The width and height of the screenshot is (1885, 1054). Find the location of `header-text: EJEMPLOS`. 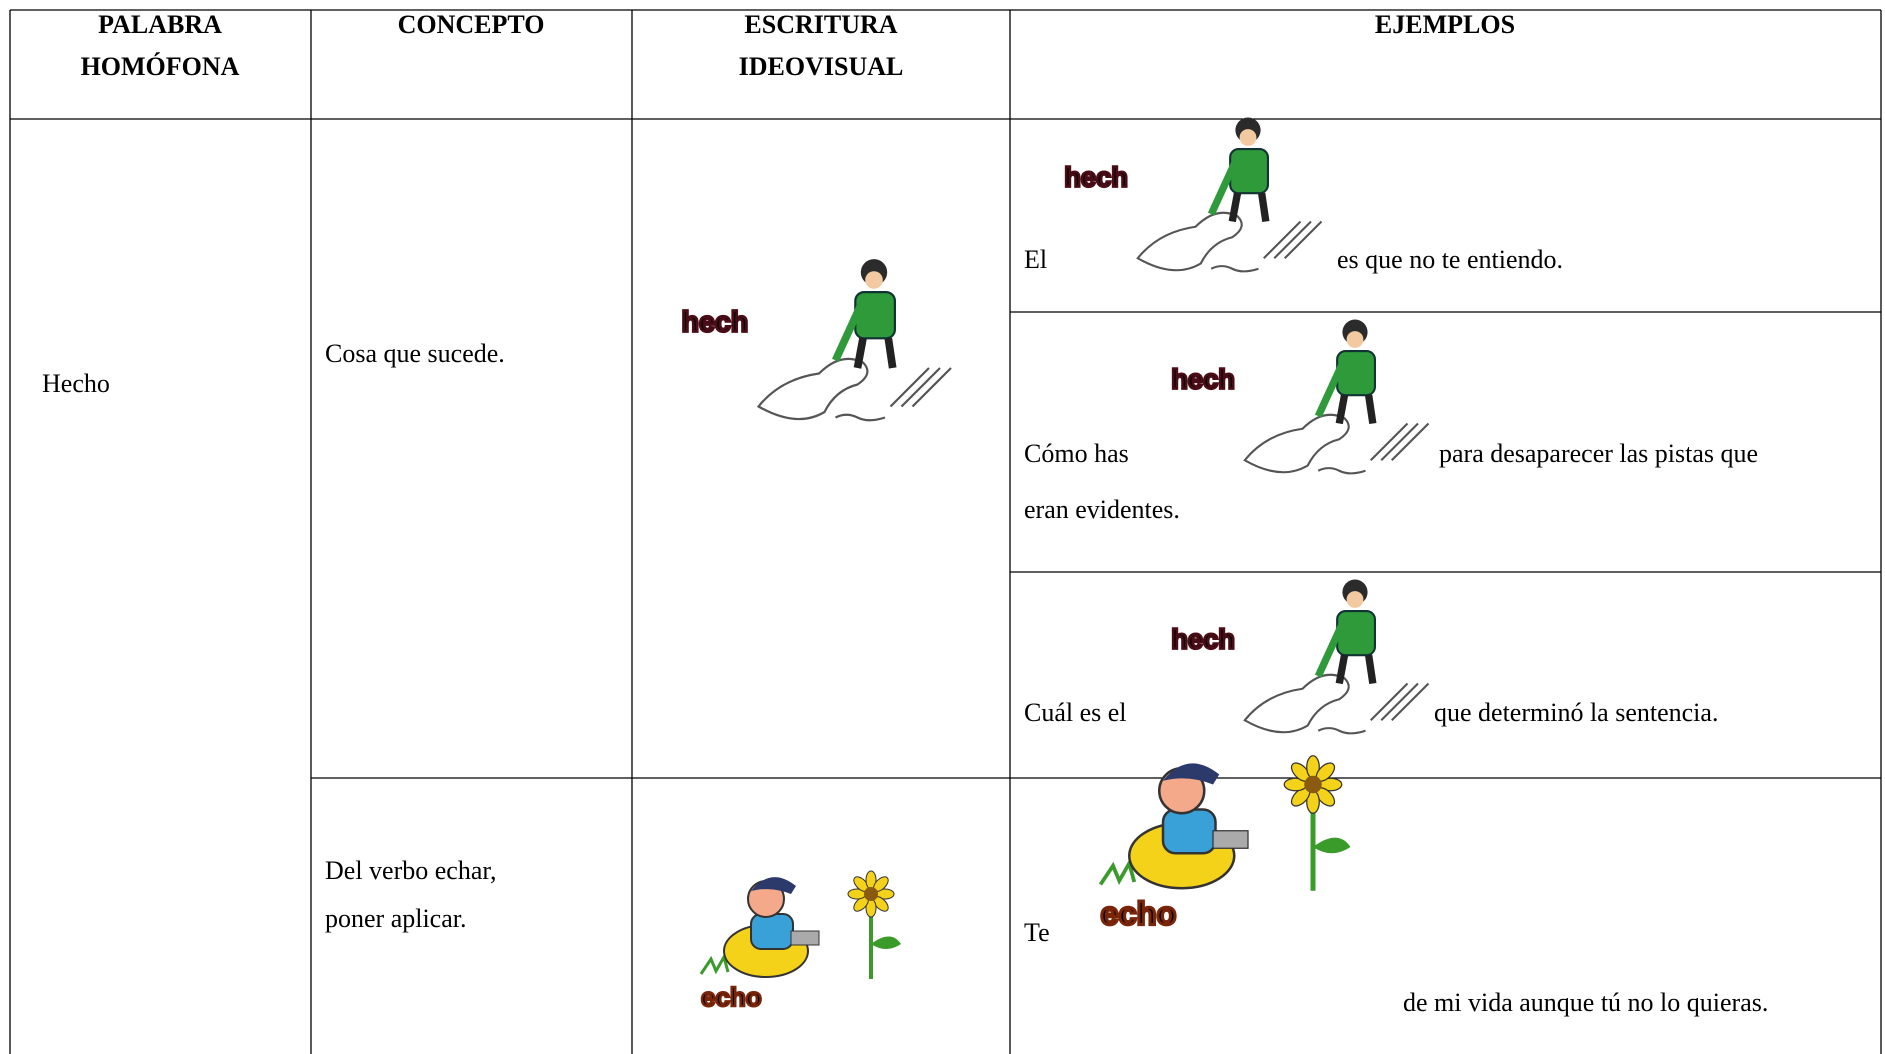

header-text: EJEMPLOS is located at coordinates (1445, 24).